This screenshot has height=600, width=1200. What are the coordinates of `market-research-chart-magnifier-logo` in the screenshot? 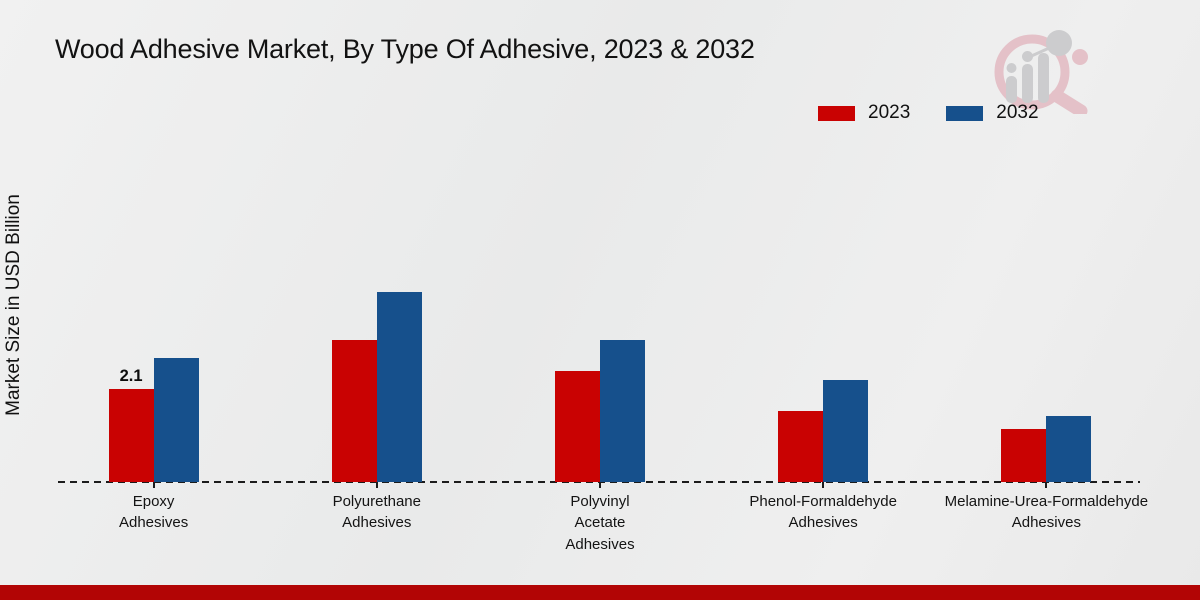 It's located at (1041, 72).